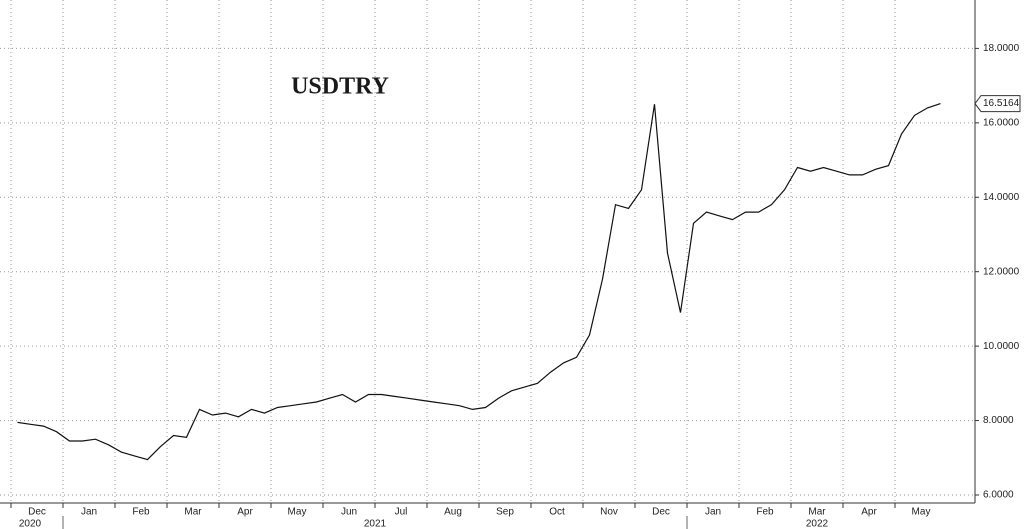  What do you see at coordinates (375, 524) in the screenshot?
I see `year-label: 2021` at bounding box center [375, 524].